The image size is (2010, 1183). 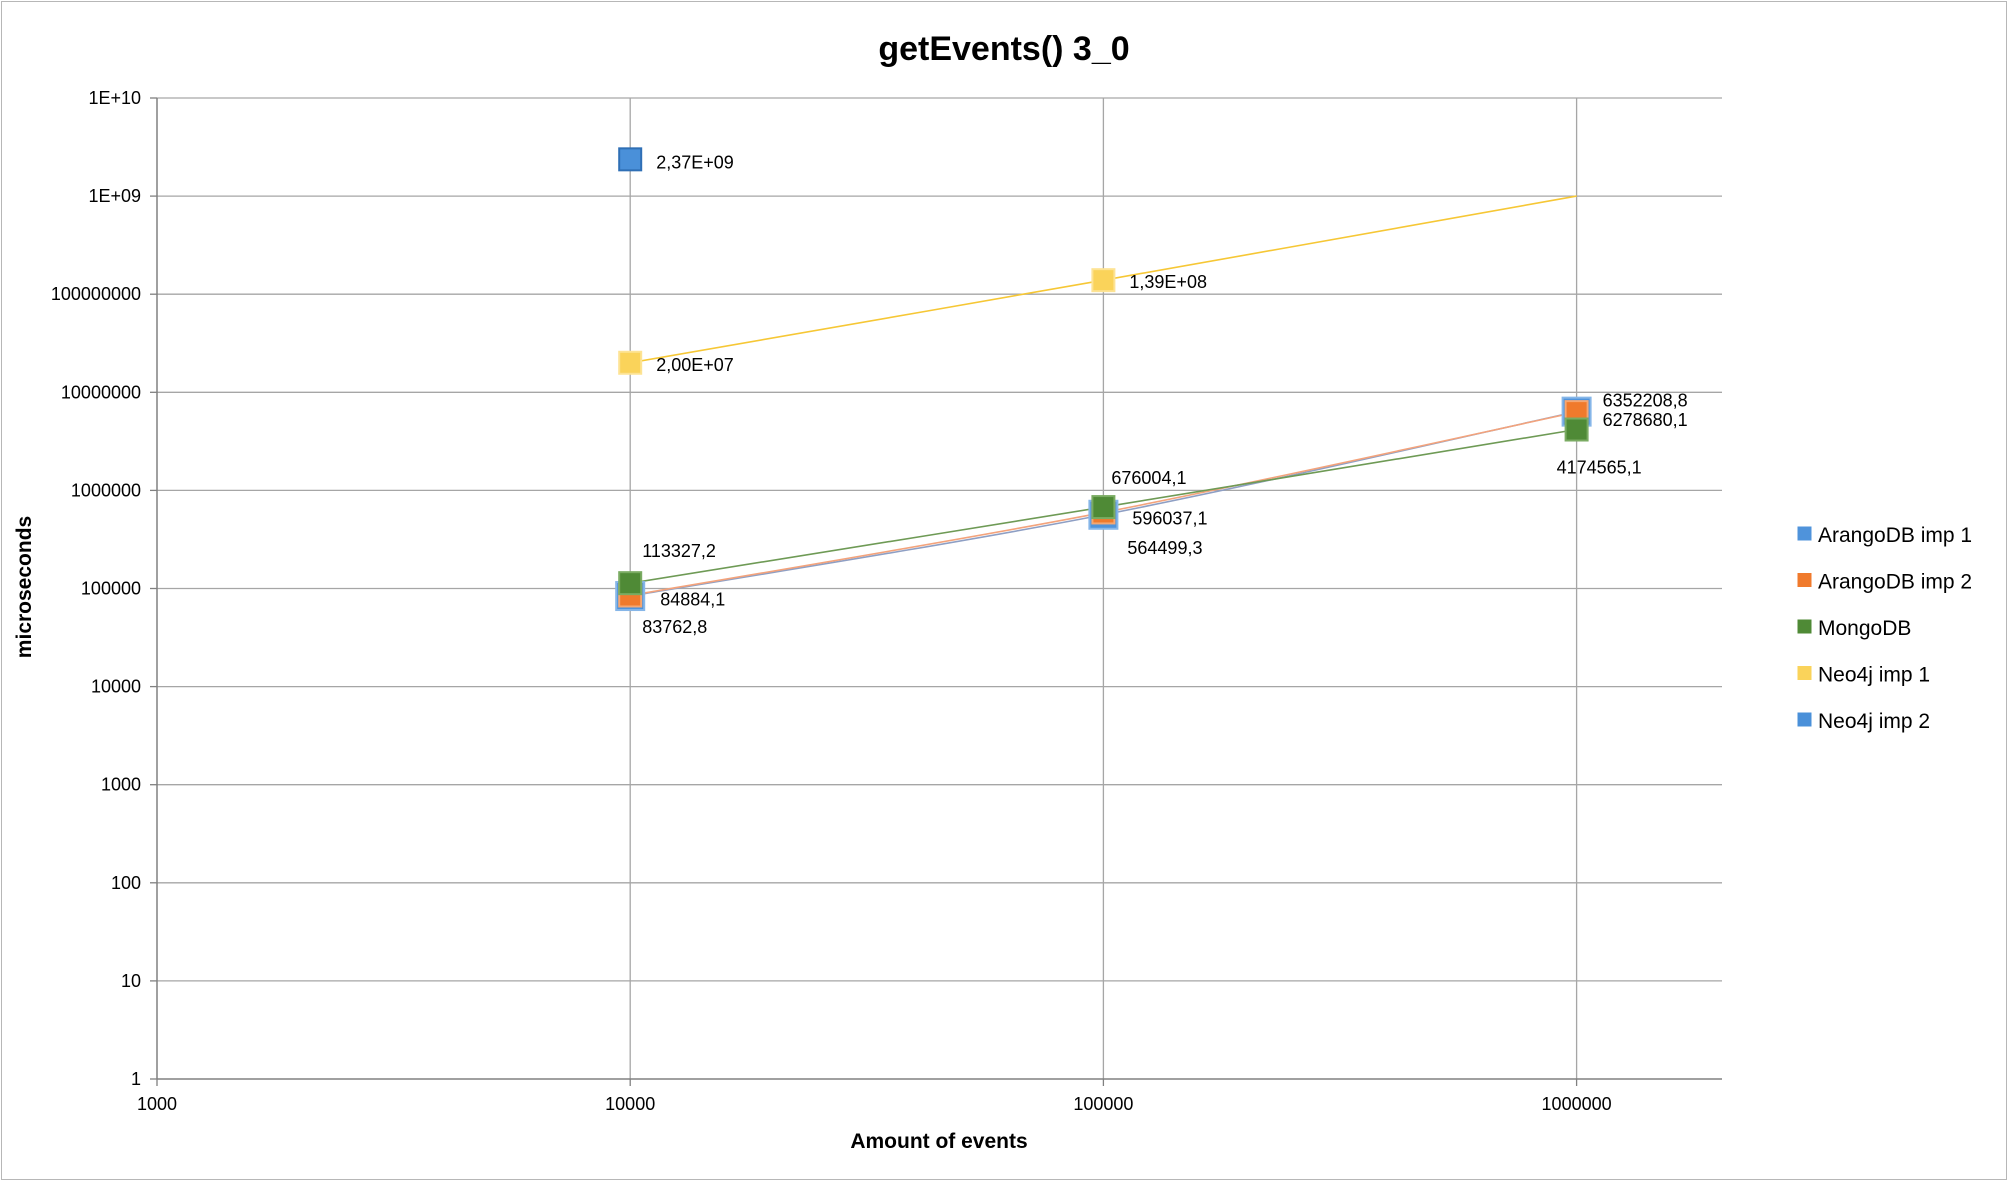 What do you see at coordinates (136, 1079) in the screenshot?
I see `y-tick-label: 1` at bounding box center [136, 1079].